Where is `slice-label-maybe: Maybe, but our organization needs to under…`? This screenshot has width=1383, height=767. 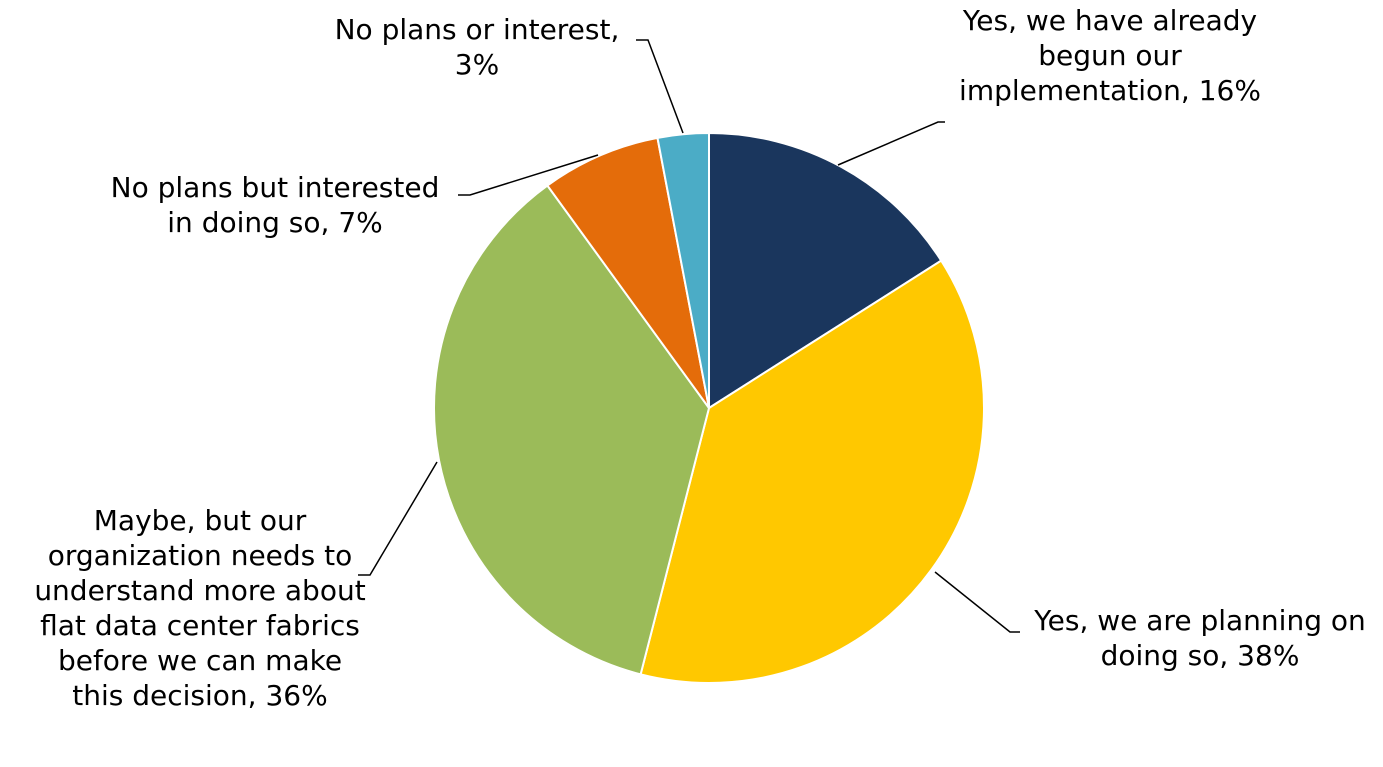
slice-label-maybe: Maybe, but our organization needs to under… is located at coordinates (199, 608).